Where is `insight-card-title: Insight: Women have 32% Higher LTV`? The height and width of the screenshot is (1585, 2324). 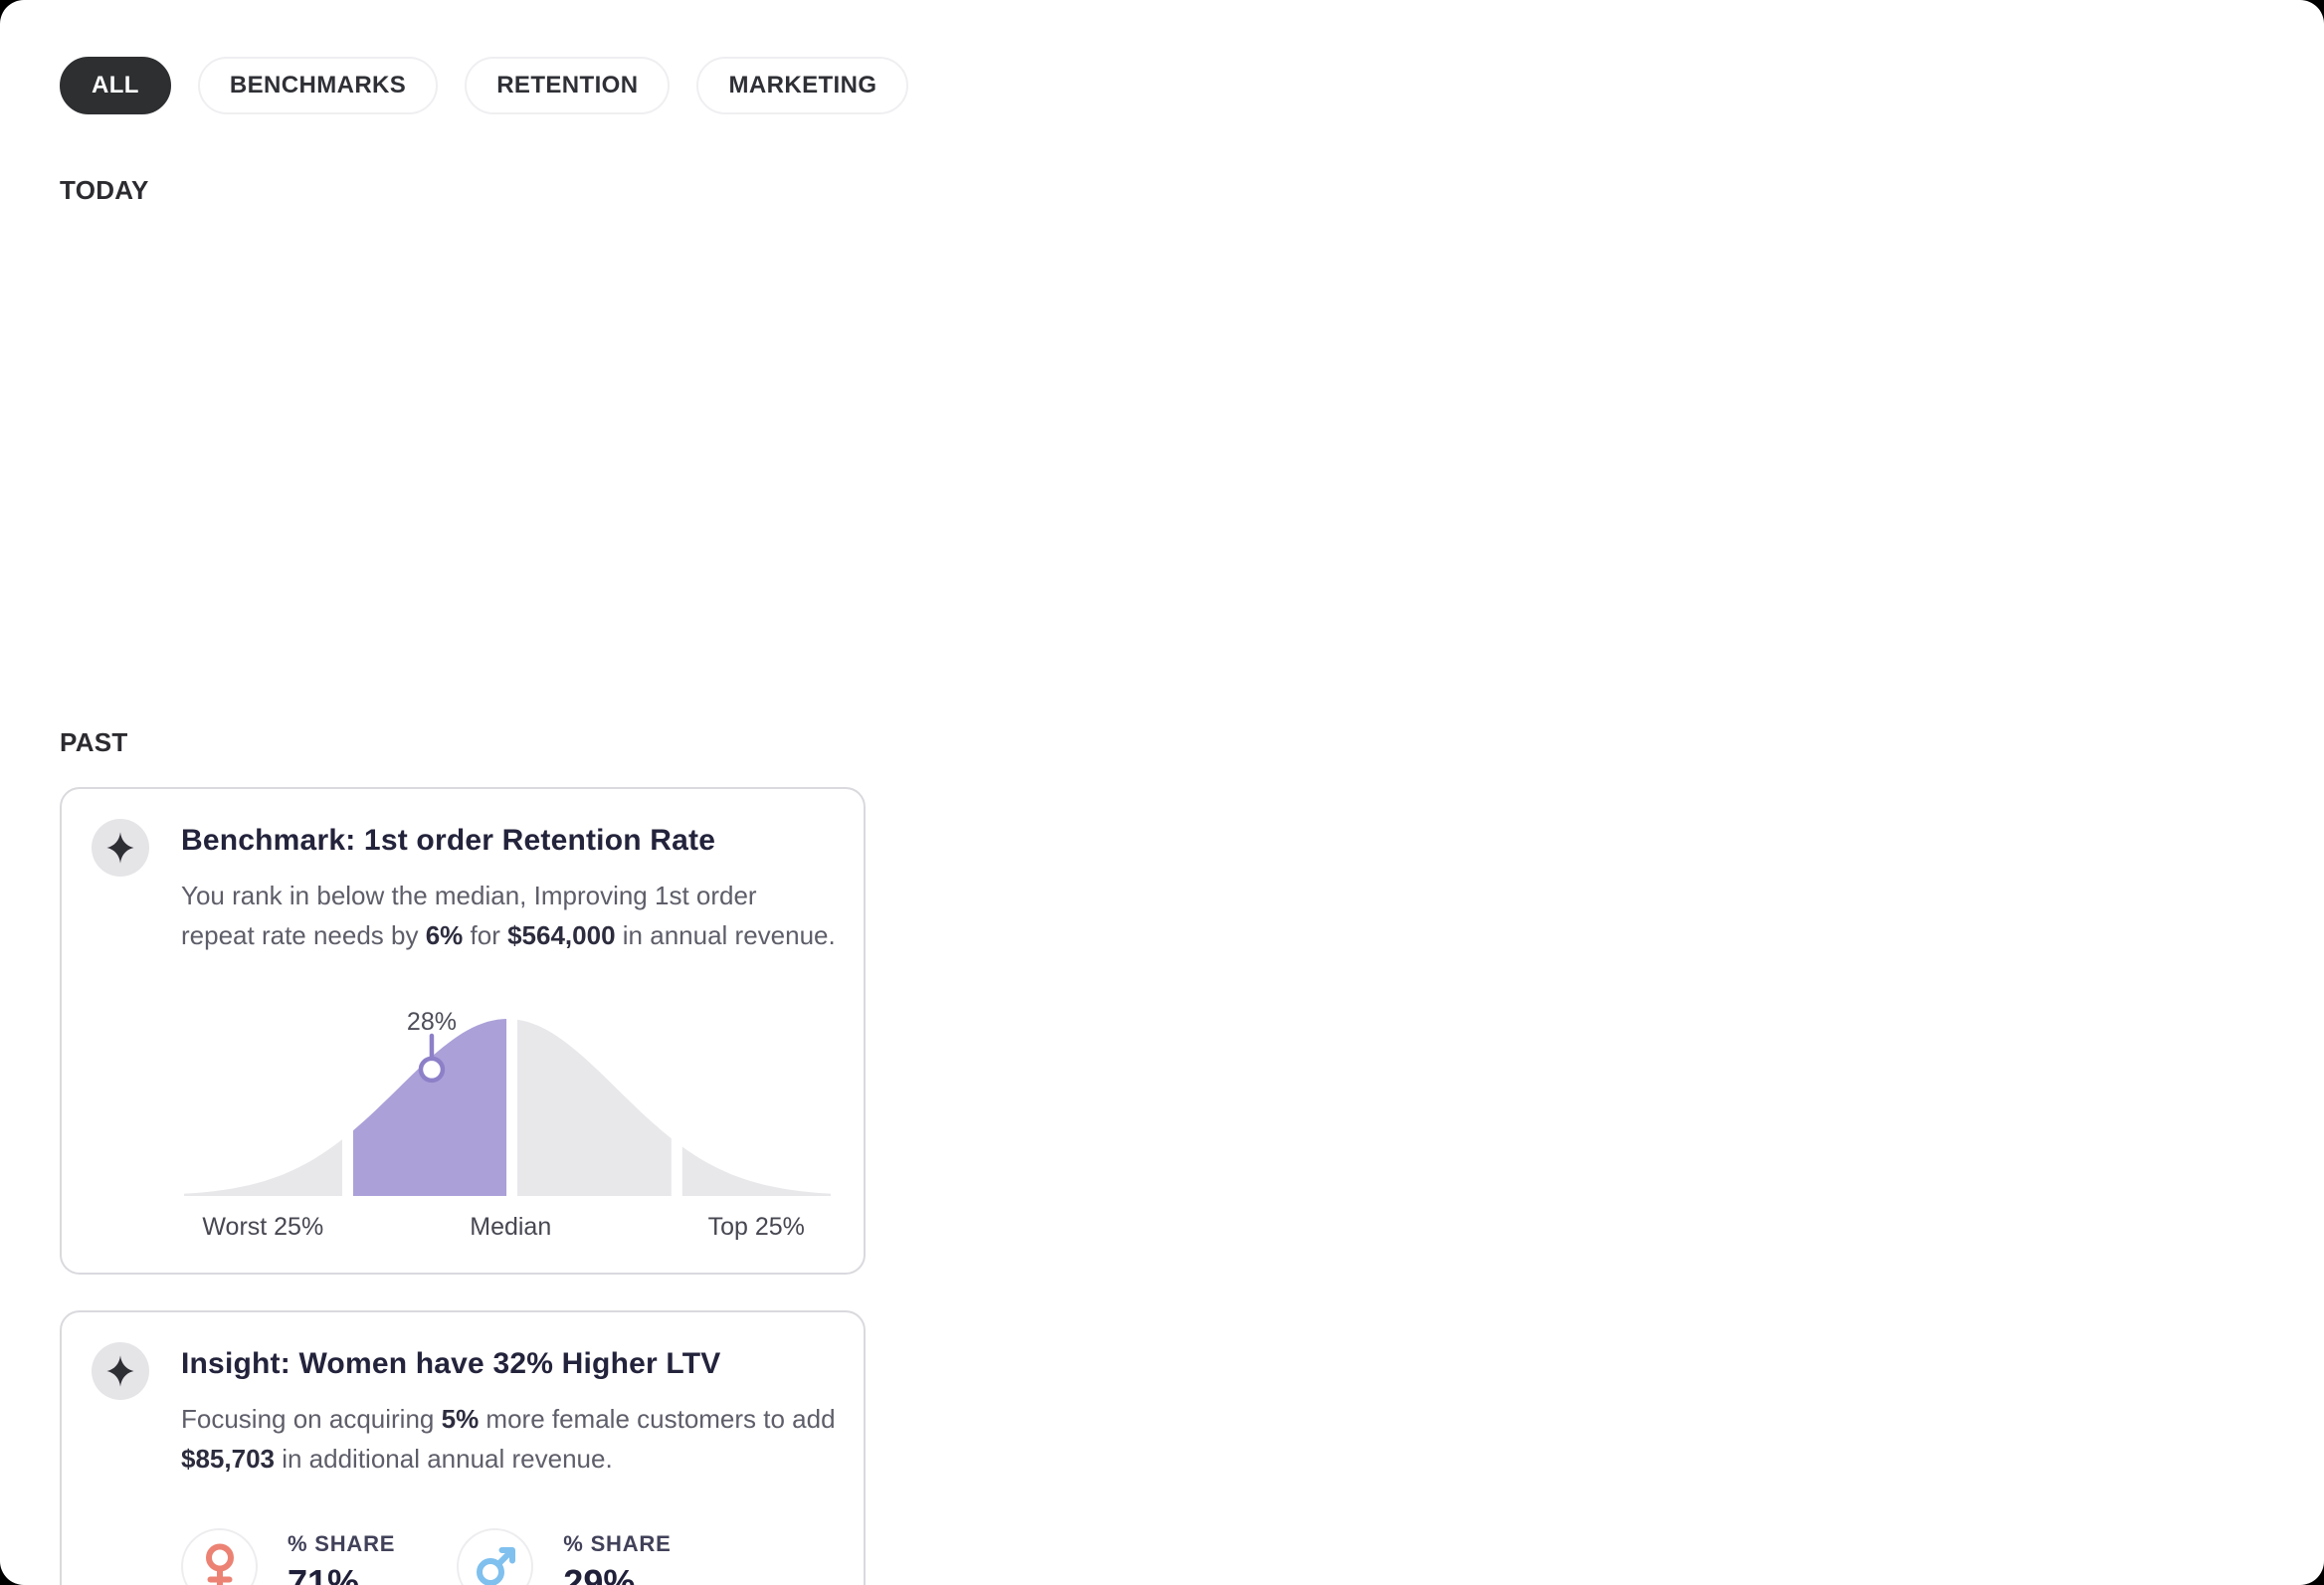 insight-card-title: Insight: Women have 32% Higher LTV is located at coordinates (451, 1363).